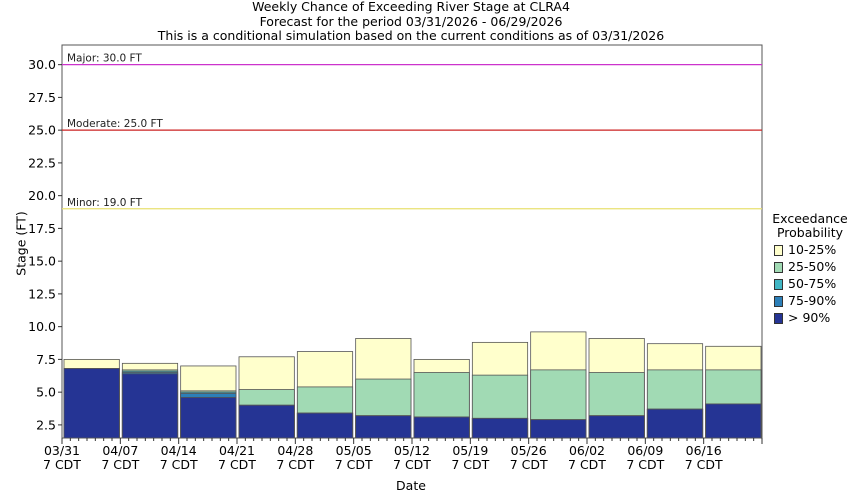 Image resolution: width=850 pixels, height=500 pixels. Describe the element at coordinates (810, 218) in the screenshot. I see `legend-title-line1: Exceedance` at that location.